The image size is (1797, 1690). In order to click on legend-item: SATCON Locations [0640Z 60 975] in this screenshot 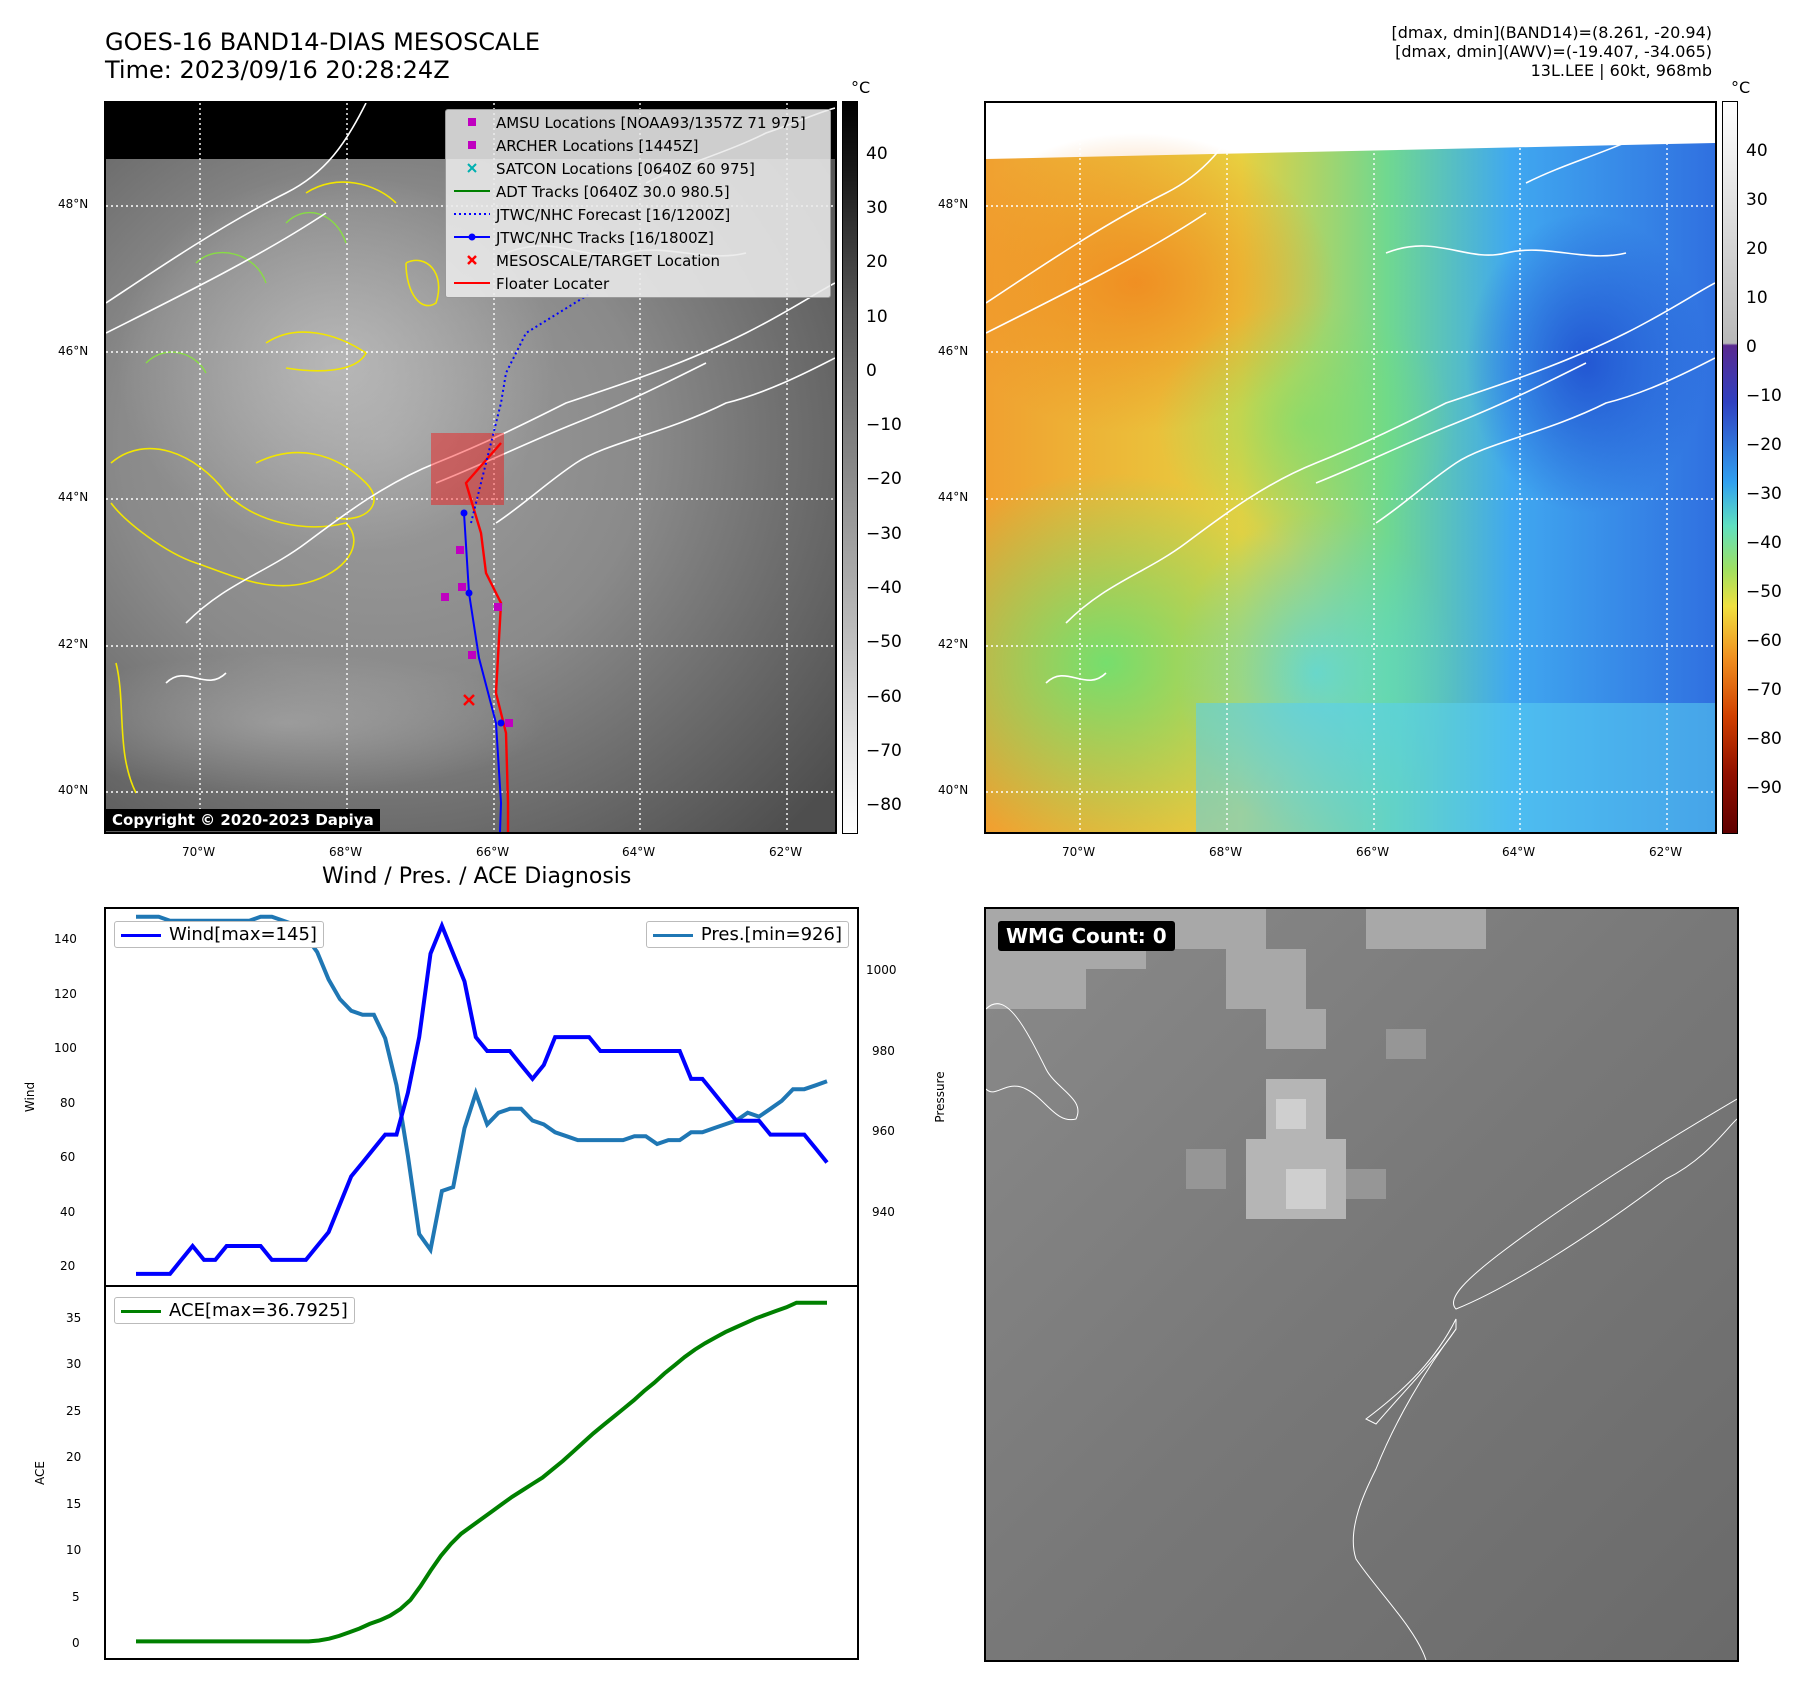, I will do `click(636, 169)`.